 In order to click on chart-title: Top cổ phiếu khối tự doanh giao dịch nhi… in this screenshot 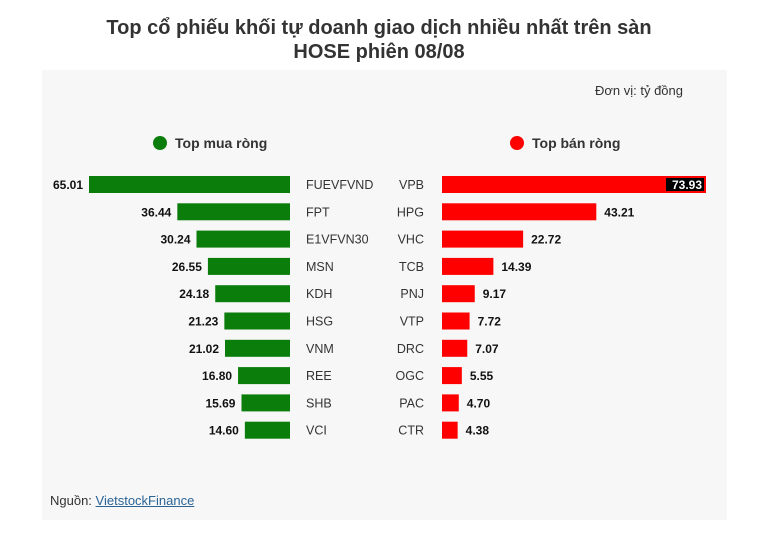, I will do `click(379, 40)`.